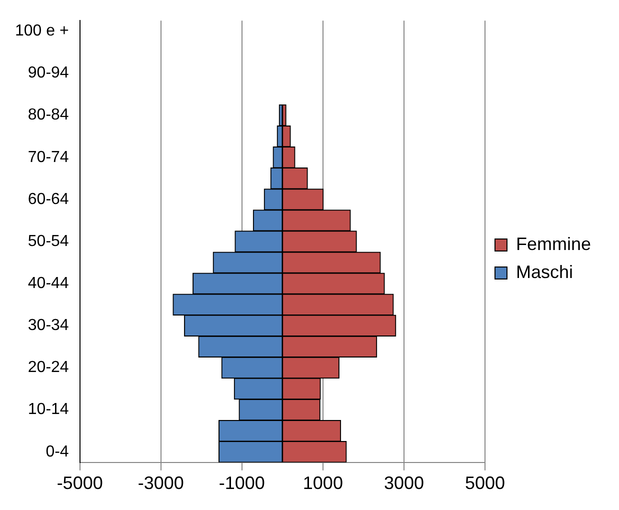 Image resolution: width=619 pixels, height=510 pixels. What do you see at coordinates (48, 367) in the screenshot?
I see `y-tick-label: 20-24` at bounding box center [48, 367].